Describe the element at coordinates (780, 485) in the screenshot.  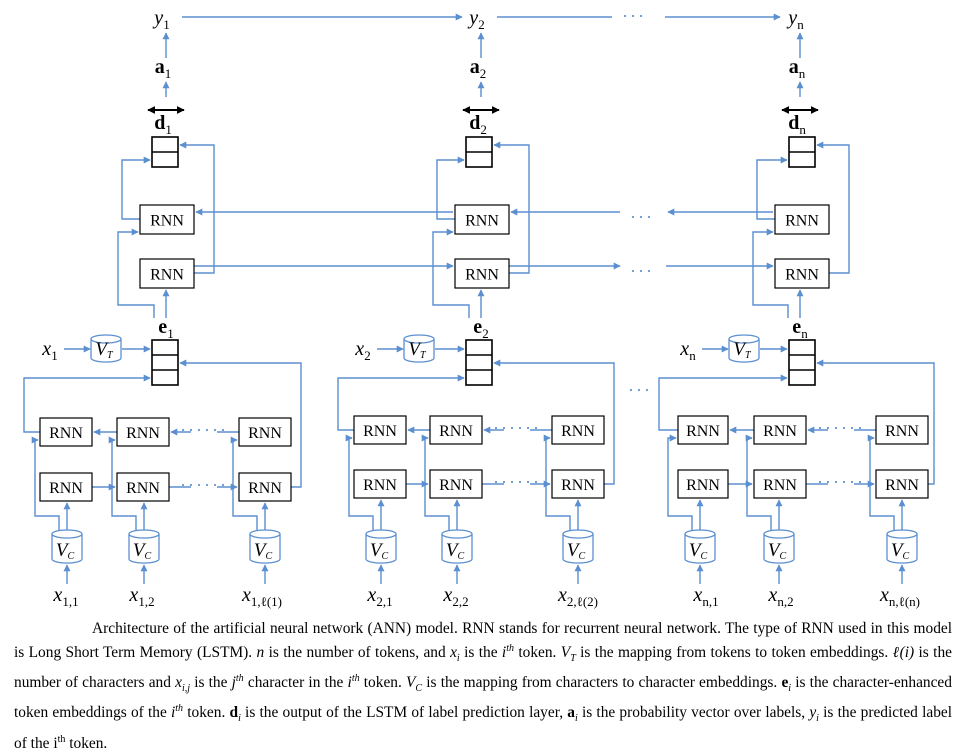
I see `char-rnn-forward-3-2-label: RNN` at that location.